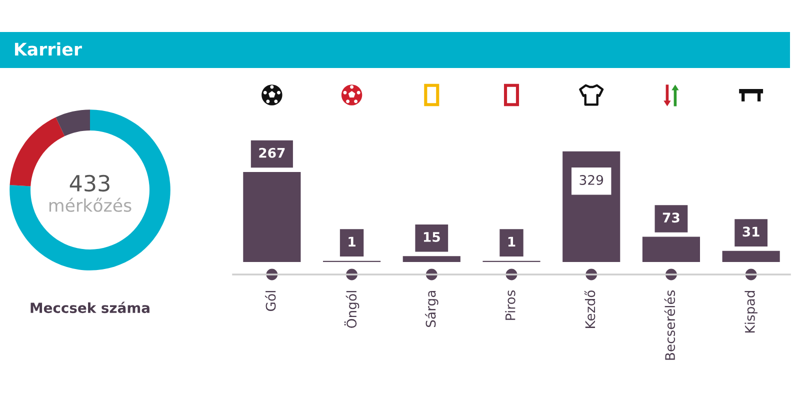 This screenshot has height=402, width=795. Describe the element at coordinates (352, 309) in the screenshot. I see `x-tick-label: Öngól` at that location.